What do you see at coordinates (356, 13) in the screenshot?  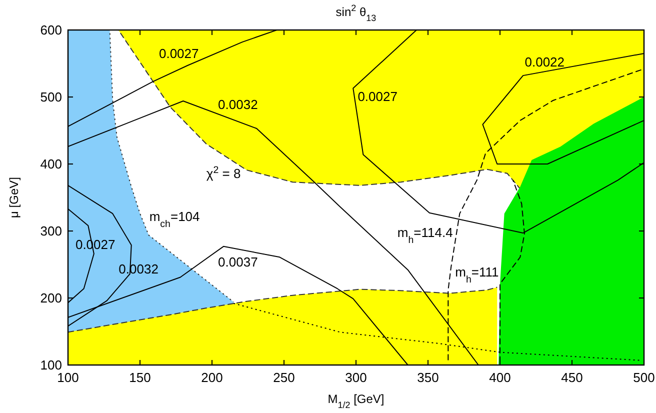 I see `chart-title: sin$^{2}$ θ$_{13}$` at bounding box center [356, 13].